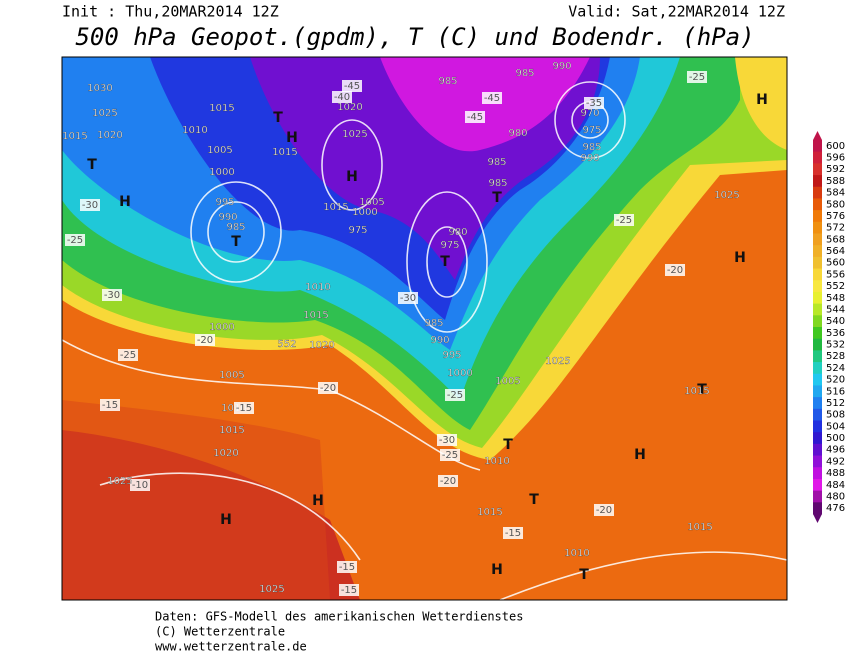 The height and width of the screenshot is (657, 850). I want to click on isobar-label: 552, so click(286, 344).